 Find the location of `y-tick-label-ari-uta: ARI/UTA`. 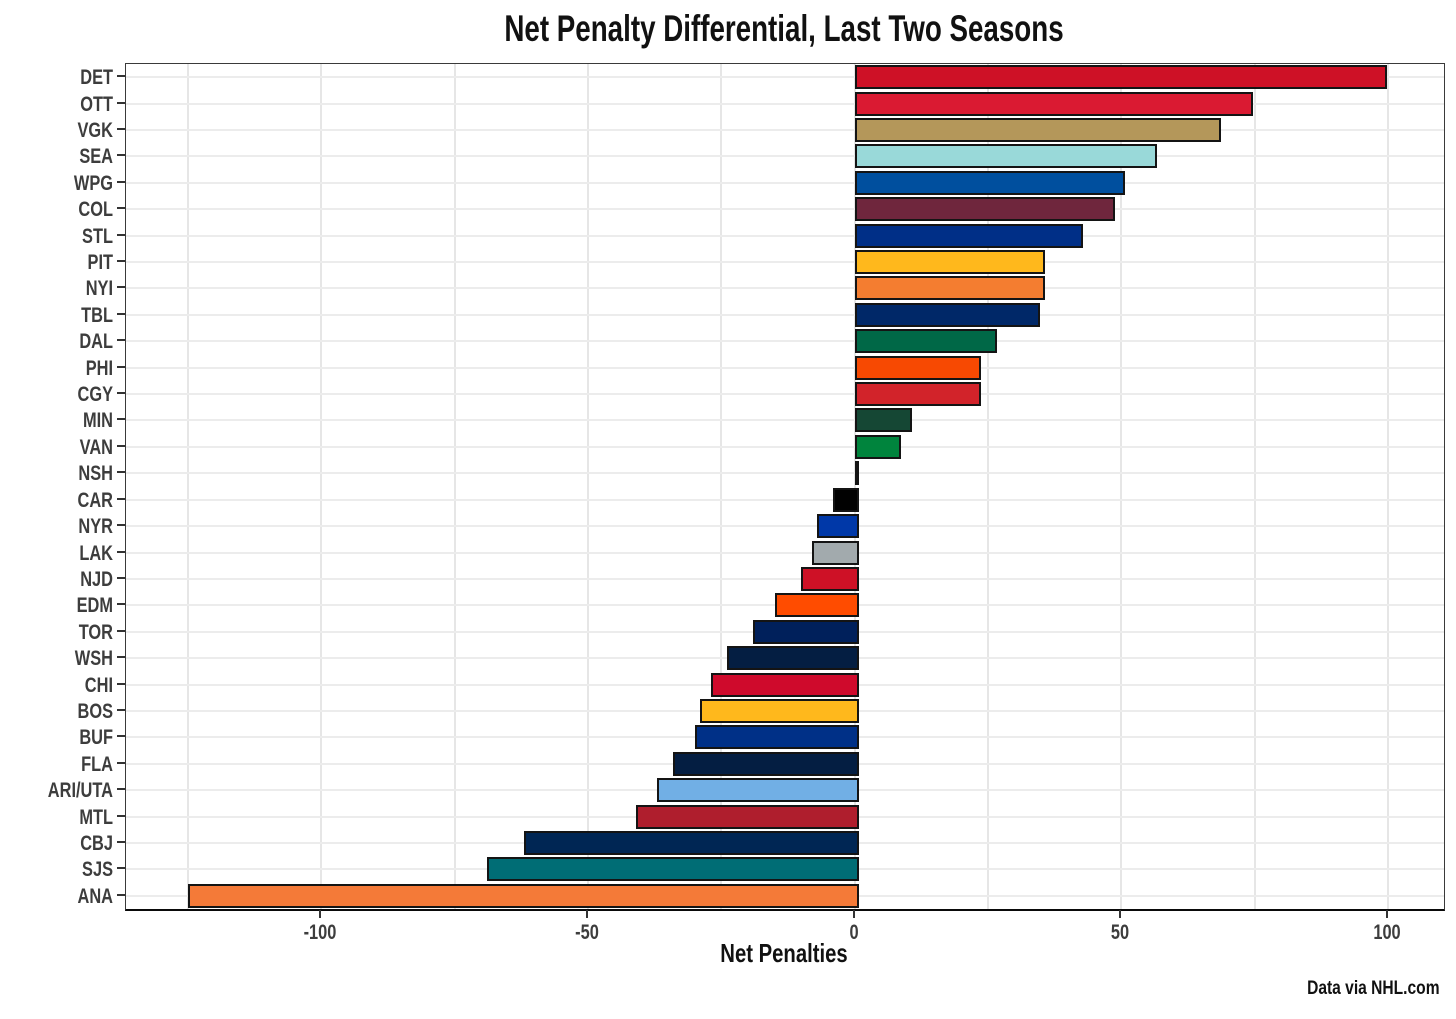

y-tick-label-ari-uta: ARI/UTA is located at coordinates (80, 791).